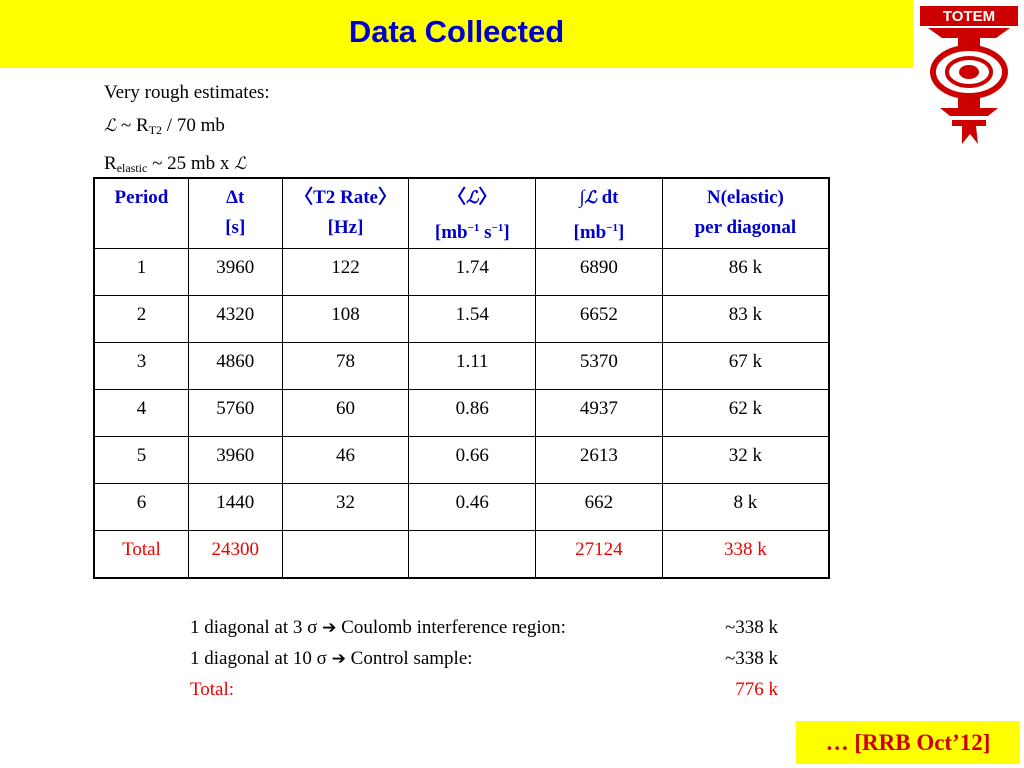 This screenshot has height=768, width=1024. Describe the element at coordinates (141, 507) in the screenshot. I see `cell-period: 6` at that location.